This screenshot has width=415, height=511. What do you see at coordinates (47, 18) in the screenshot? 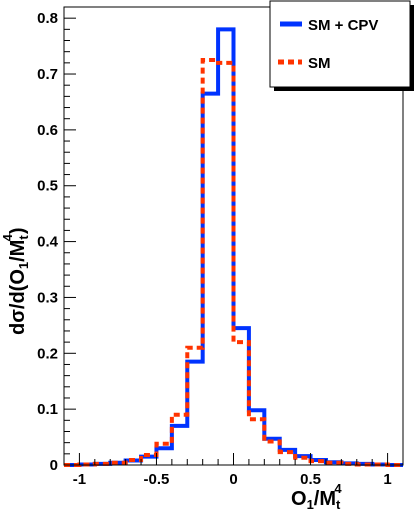
I see `y-tick-label: 0.8` at bounding box center [47, 18].